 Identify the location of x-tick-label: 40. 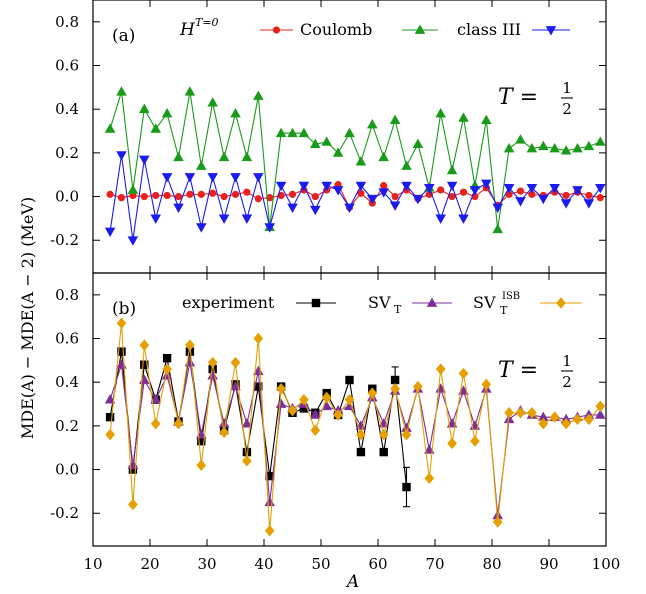
(263, 564).